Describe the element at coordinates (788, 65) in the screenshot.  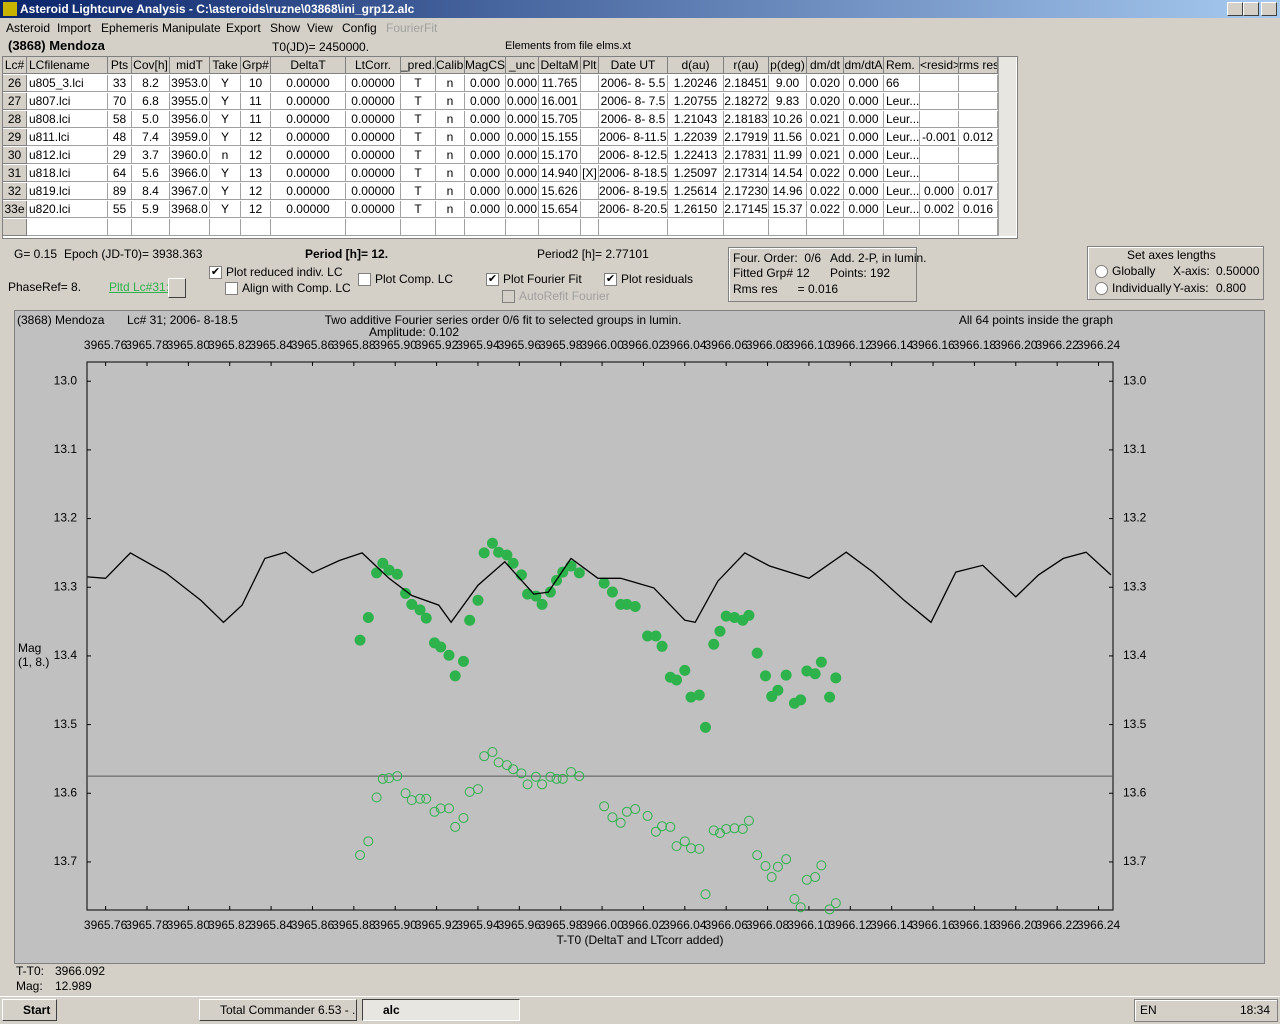
I see `column-header: p(deg)` at that location.